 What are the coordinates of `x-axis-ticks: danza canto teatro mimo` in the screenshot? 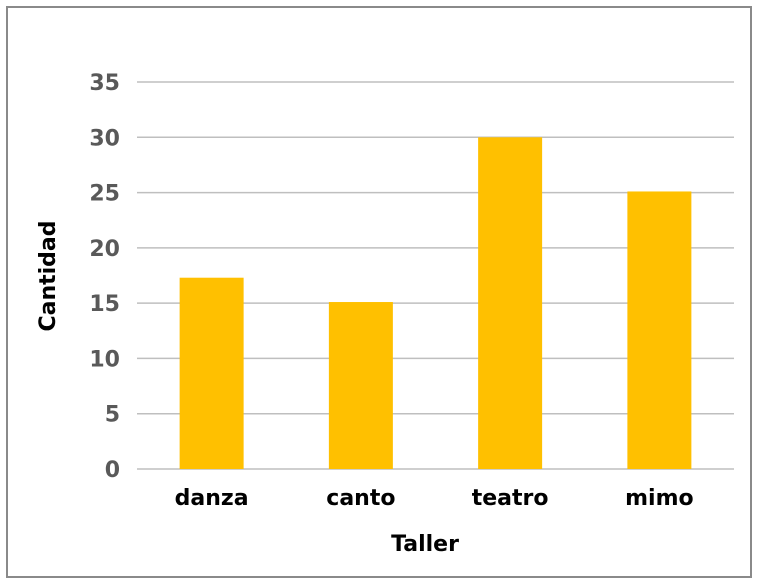 It's located at (434, 498).